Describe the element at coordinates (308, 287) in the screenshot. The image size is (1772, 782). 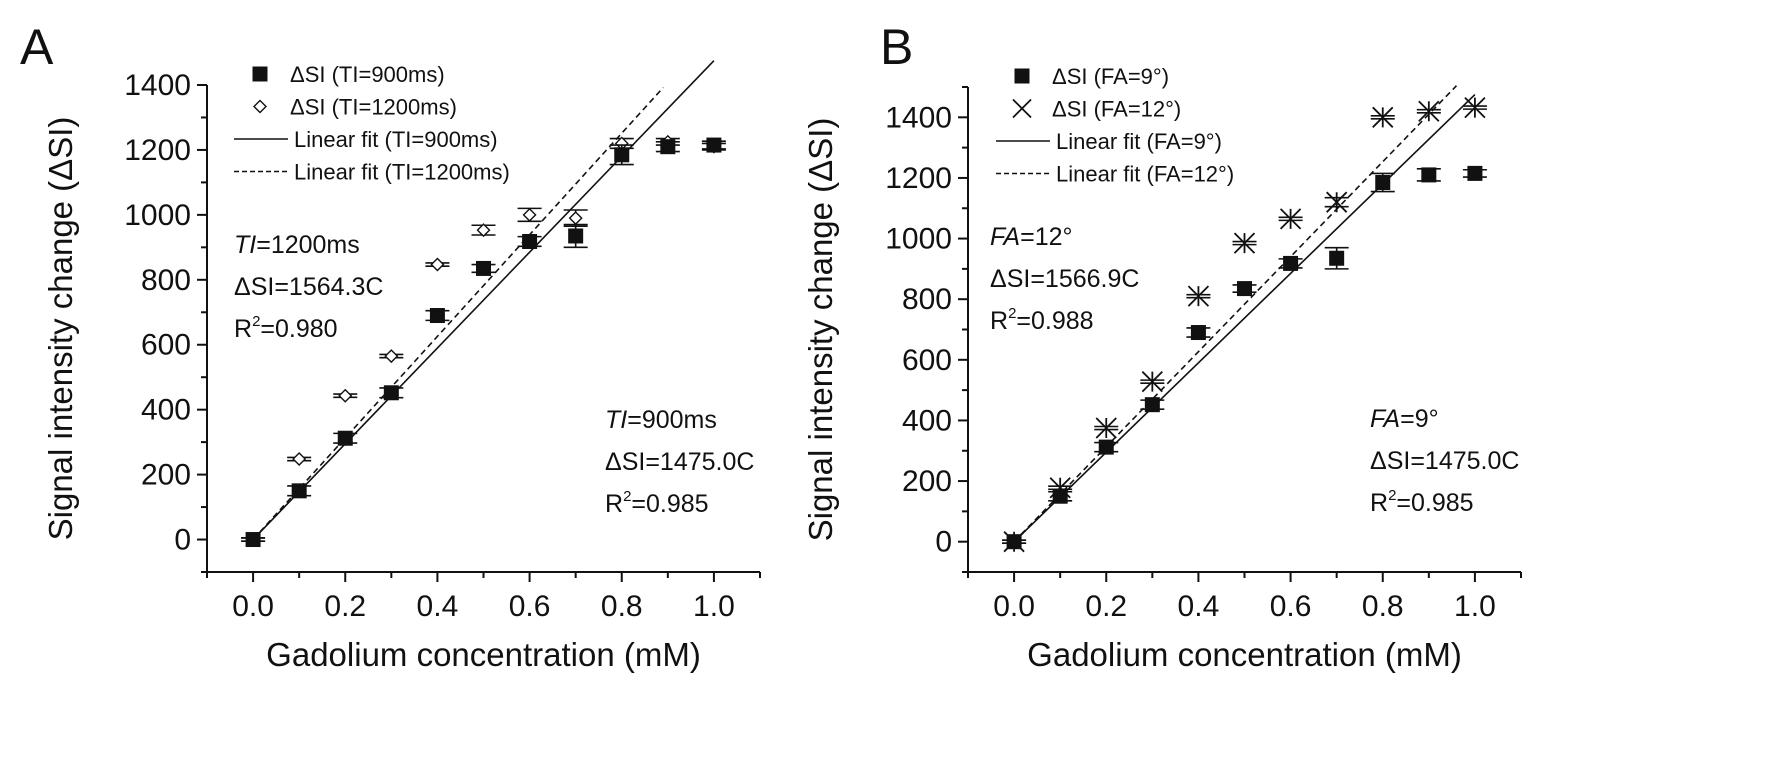
I see `annotation-upper: TI=1200ms ΔSI=1564.3C R2=0.980` at that location.